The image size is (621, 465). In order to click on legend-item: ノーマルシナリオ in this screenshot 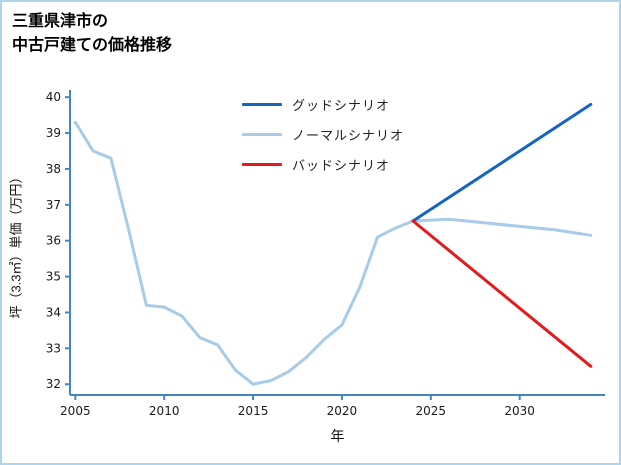, I will do `click(323, 134)`.